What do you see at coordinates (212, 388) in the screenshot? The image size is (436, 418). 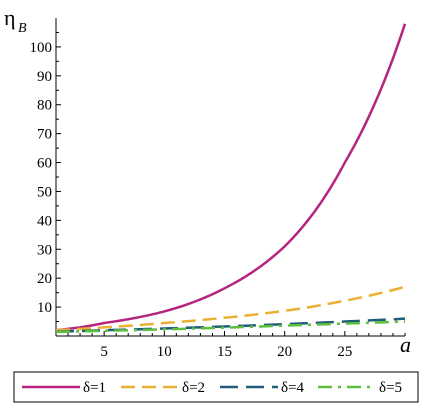 I see `legend: δ=1 δ=2 δ=4 δ=5` at bounding box center [212, 388].